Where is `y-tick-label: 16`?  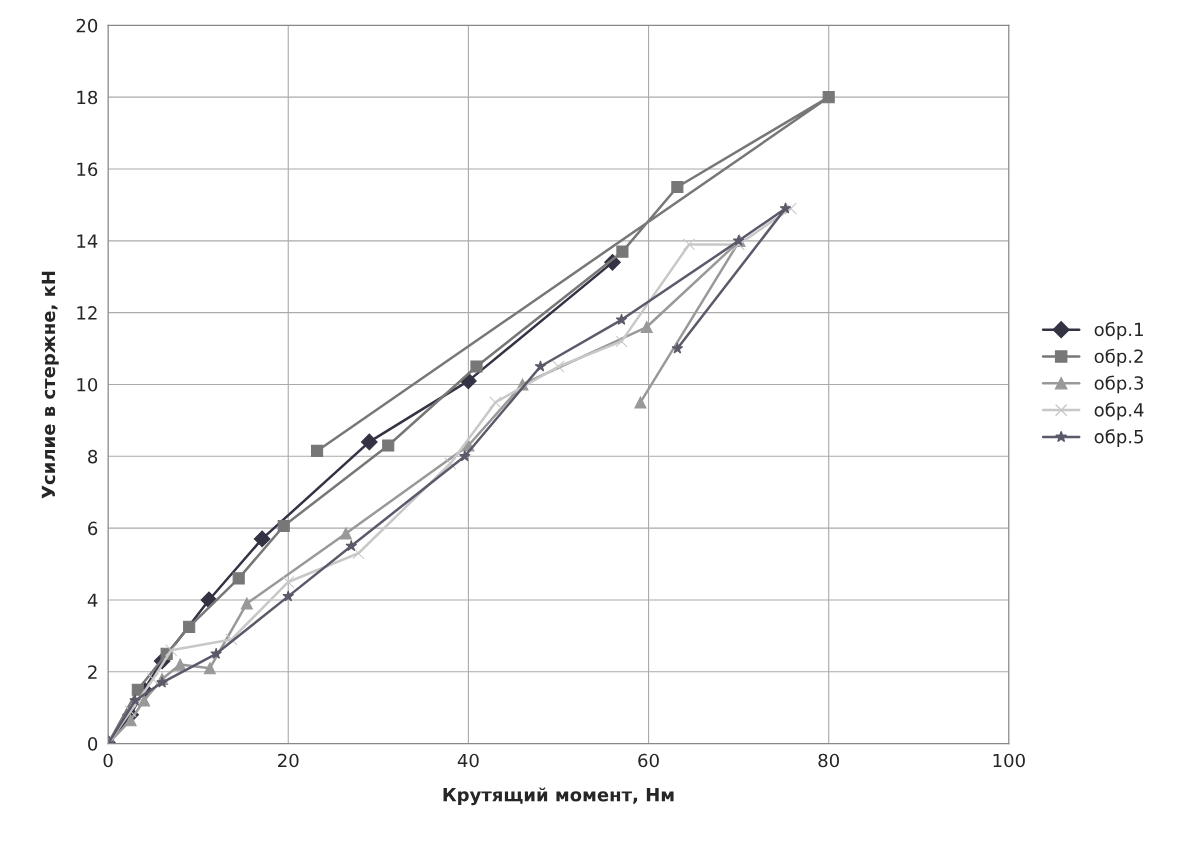 y-tick-label: 16 is located at coordinates (87, 169).